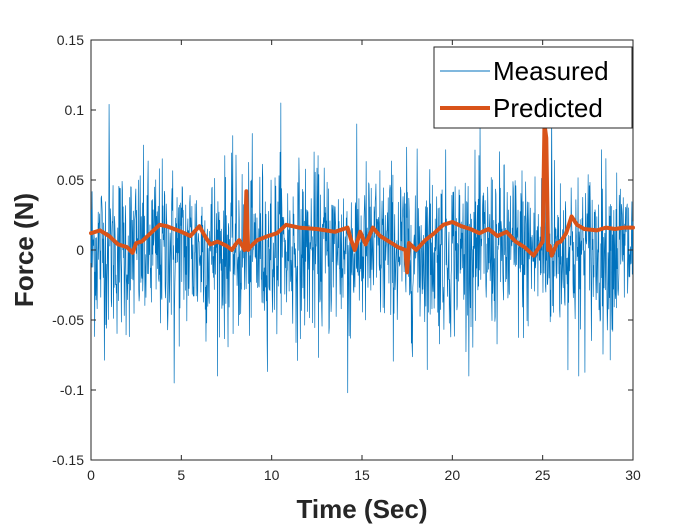  What do you see at coordinates (453, 475) in the screenshot?
I see `x-tick-label: 20` at bounding box center [453, 475].